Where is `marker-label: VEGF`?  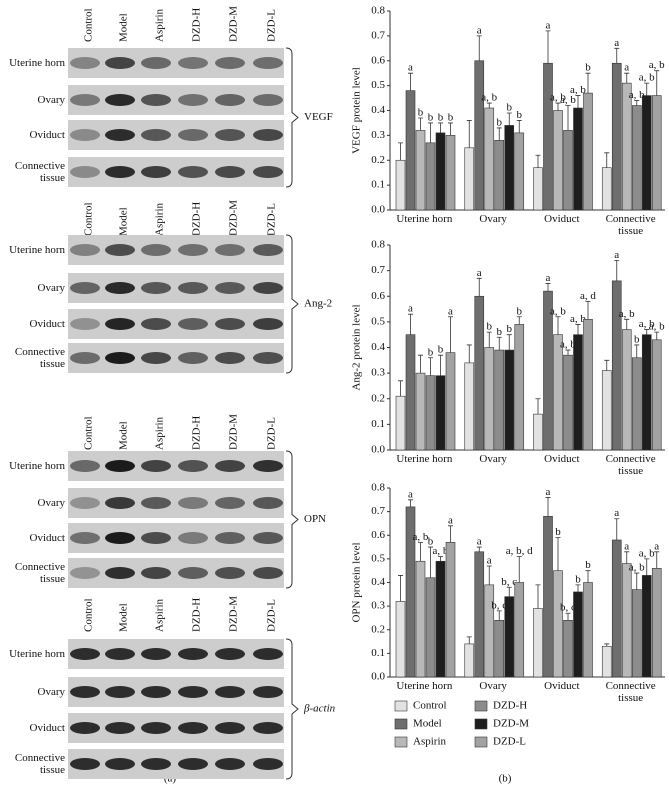 marker-label: VEGF is located at coordinates (318, 117).